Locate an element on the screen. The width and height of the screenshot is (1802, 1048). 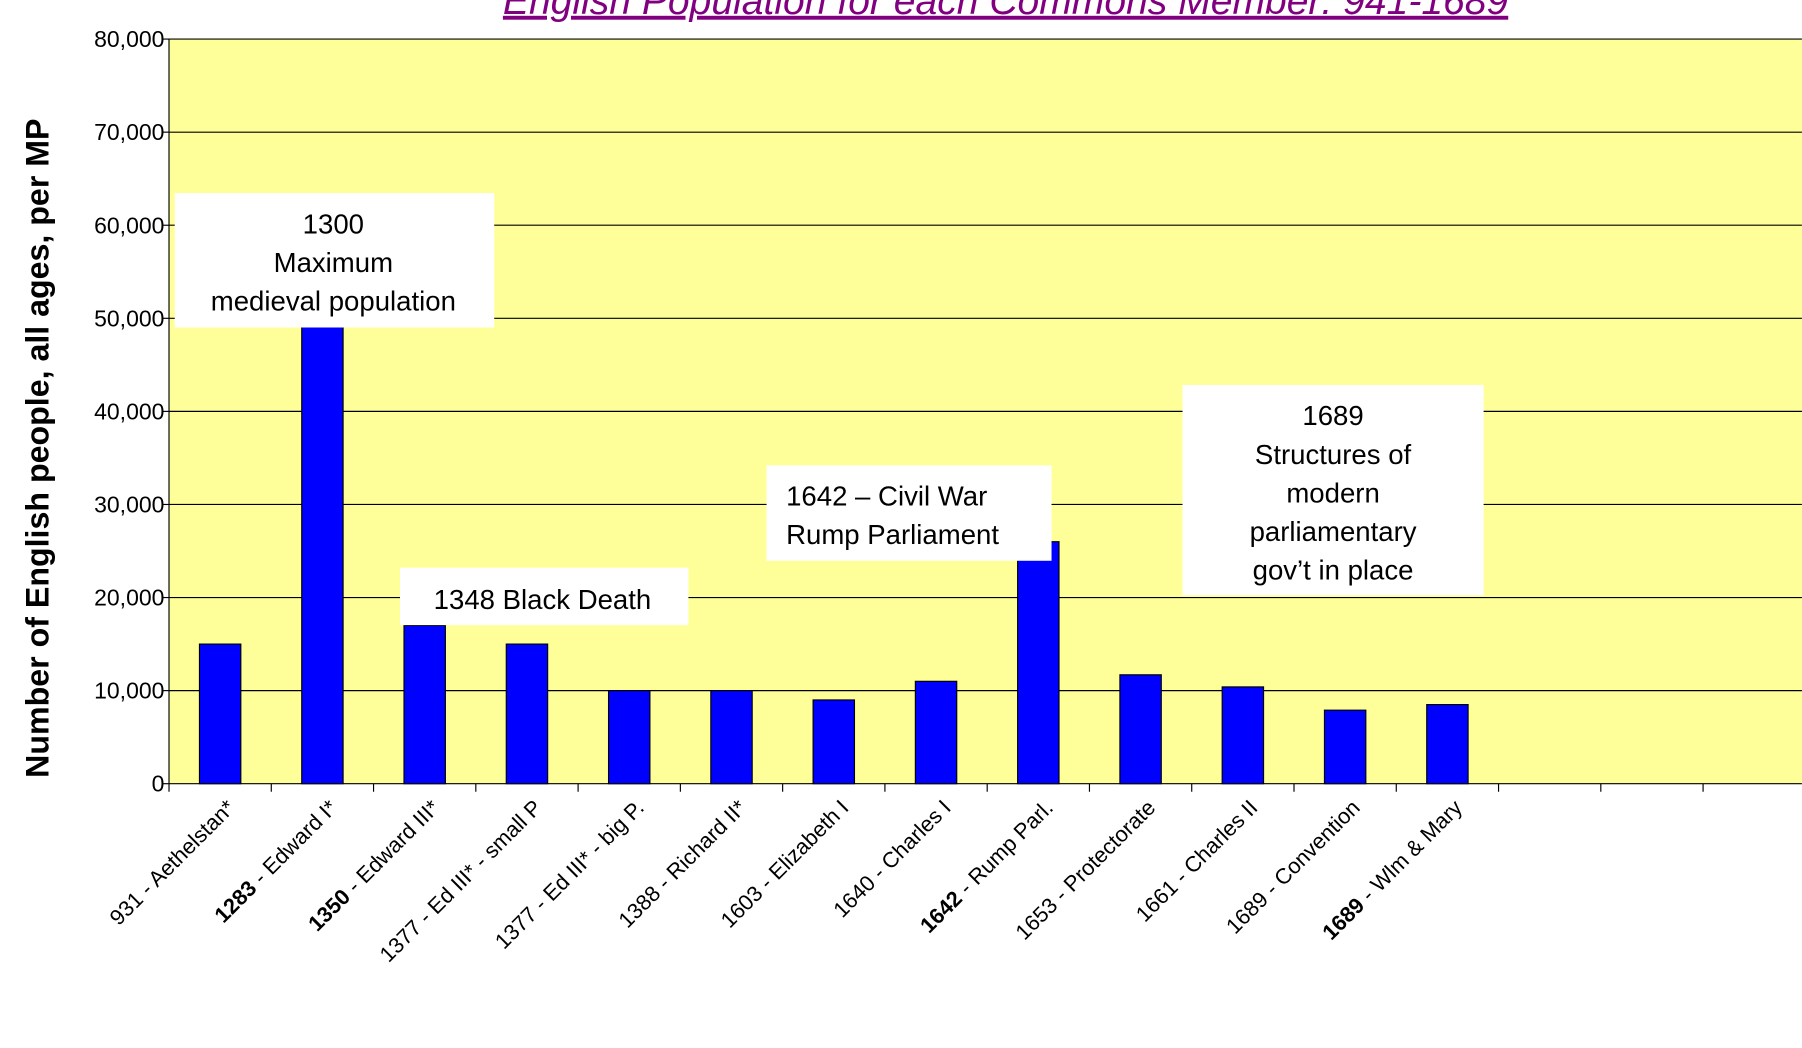
annotation-text: parliamentary is located at coordinates (1333, 531).